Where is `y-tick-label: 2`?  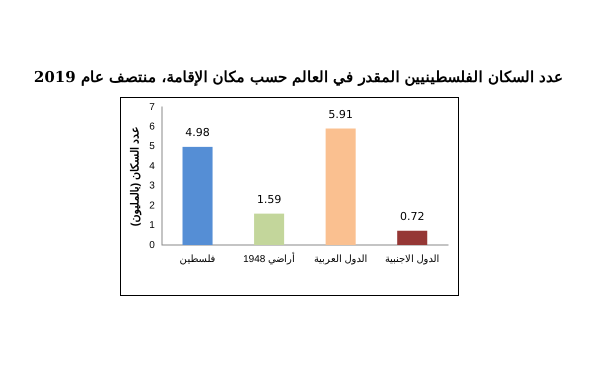
y-tick-label: 2 is located at coordinates (152, 206).